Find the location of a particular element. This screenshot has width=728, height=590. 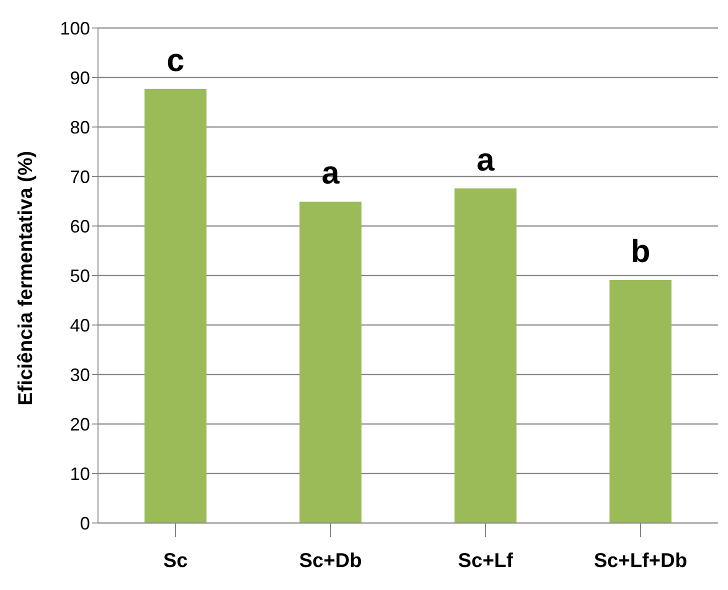

x-tick-label: Sc+Lf+Db is located at coordinates (641, 561).